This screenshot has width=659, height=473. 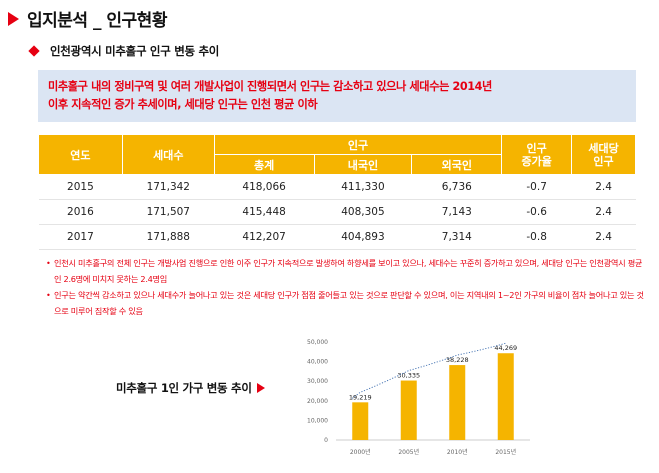 I want to click on y-tick-label: 0, so click(x=326, y=440).